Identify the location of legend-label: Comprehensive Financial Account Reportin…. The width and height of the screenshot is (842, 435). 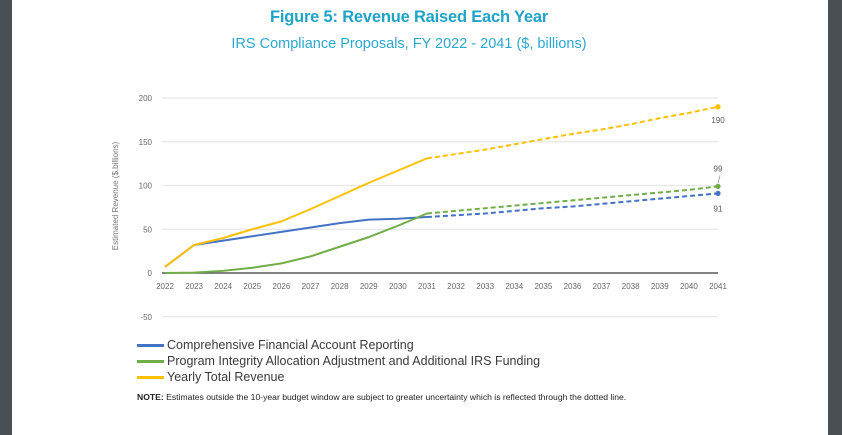
(290, 345).